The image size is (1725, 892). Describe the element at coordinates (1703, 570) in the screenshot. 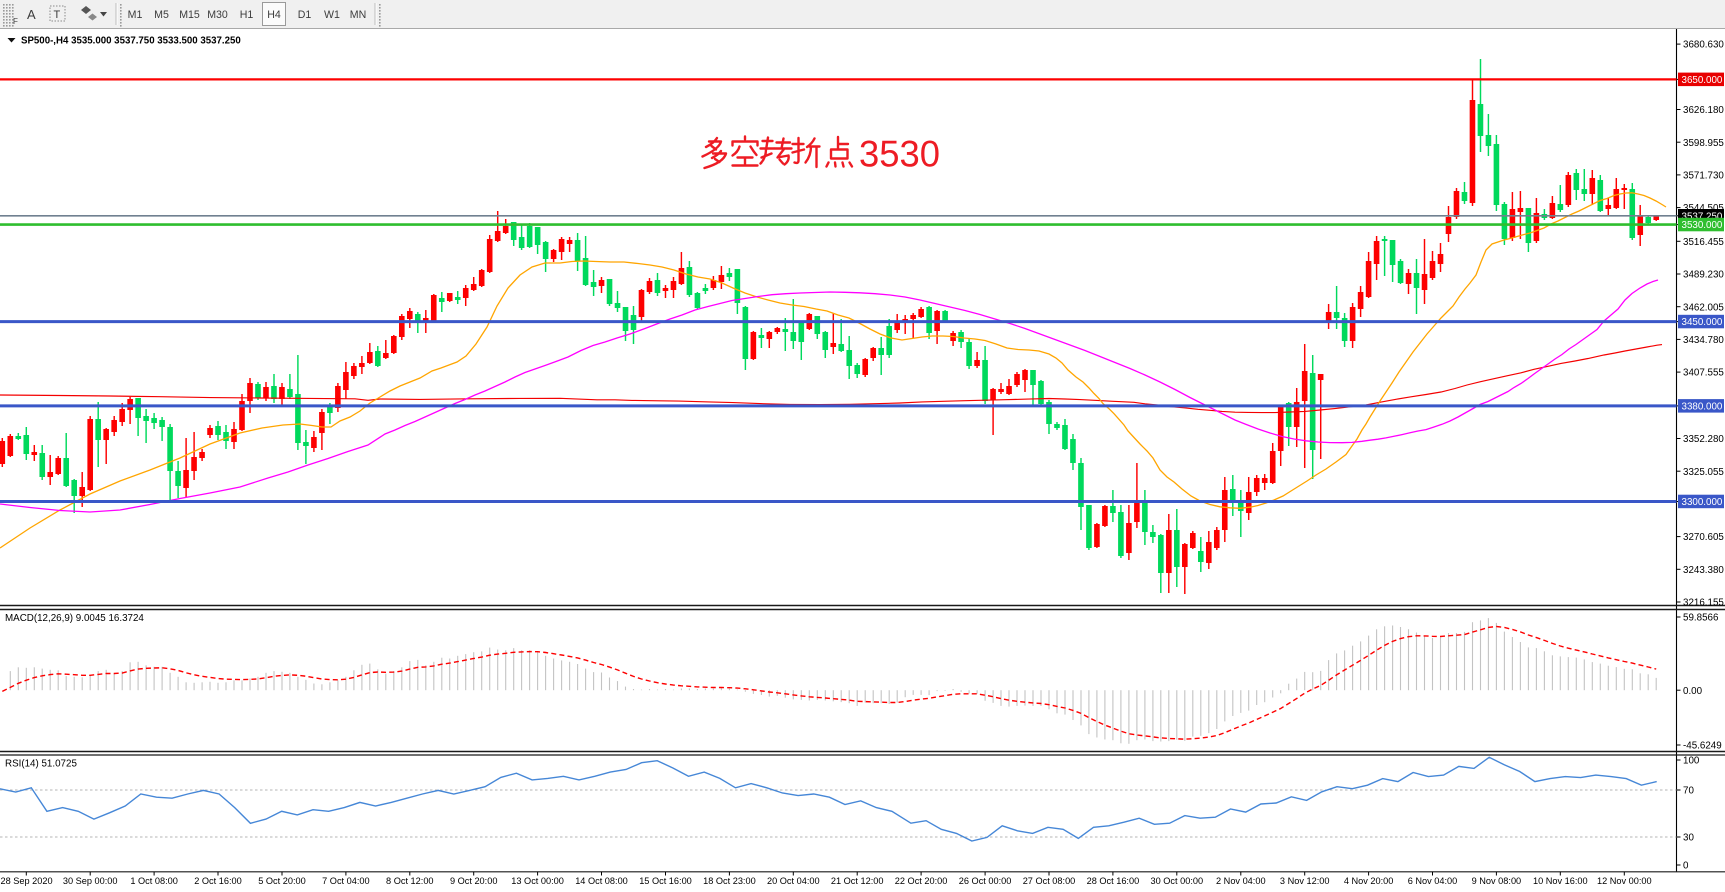

I see `svg-text: 3243.380` at that location.